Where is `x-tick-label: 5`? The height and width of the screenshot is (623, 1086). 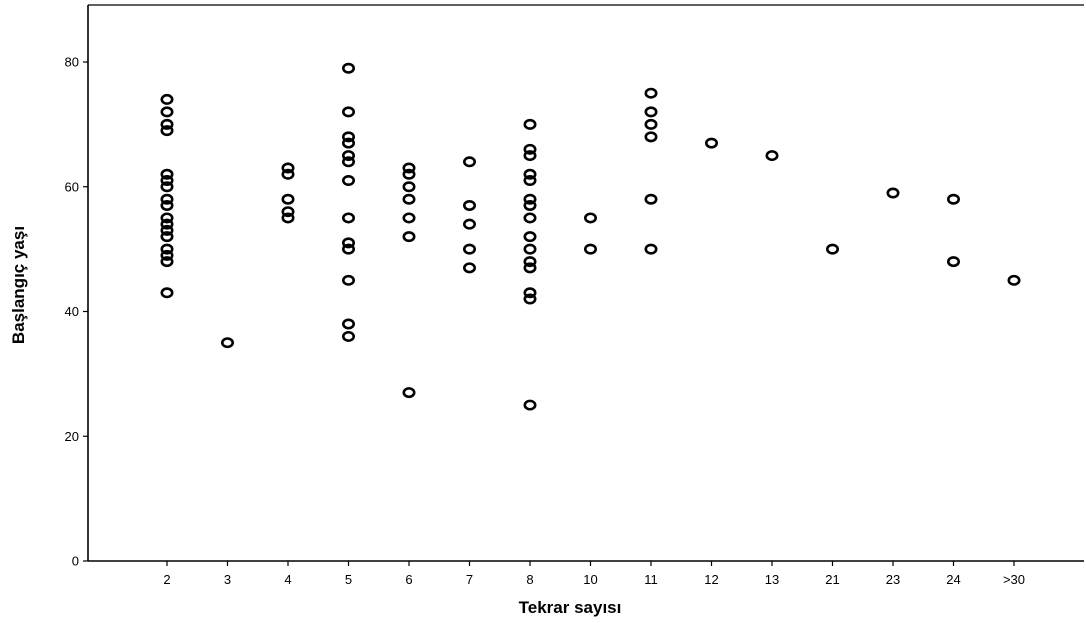
x-tick-label: 5 is located at coordinates (348, 579).